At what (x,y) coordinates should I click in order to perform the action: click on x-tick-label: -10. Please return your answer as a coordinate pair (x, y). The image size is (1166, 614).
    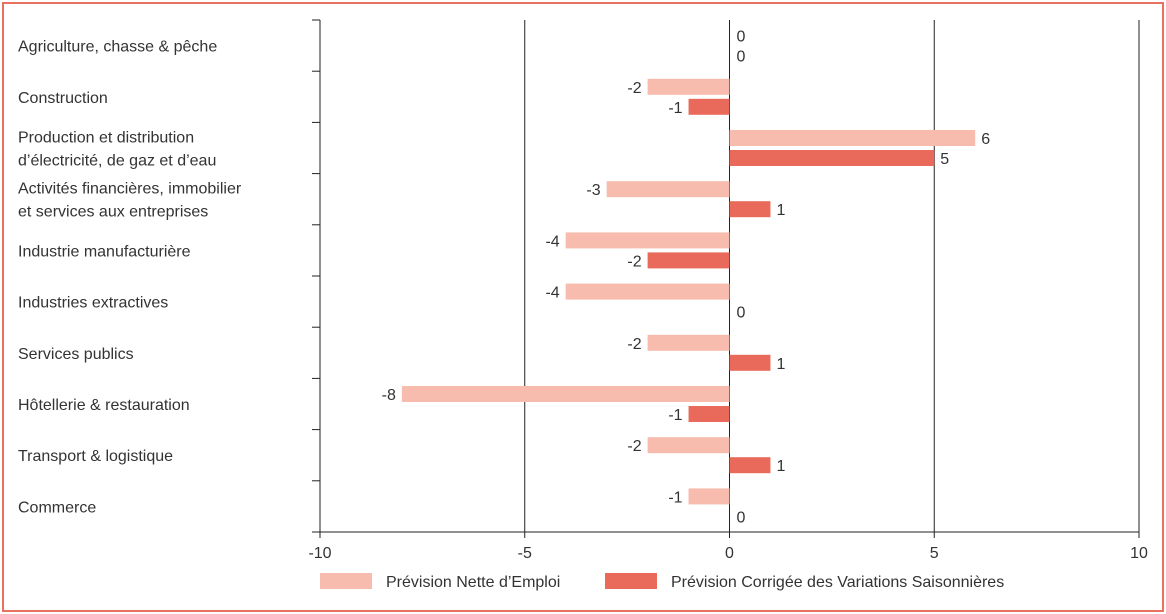
    Looking at the image, I should click on (319, 553).